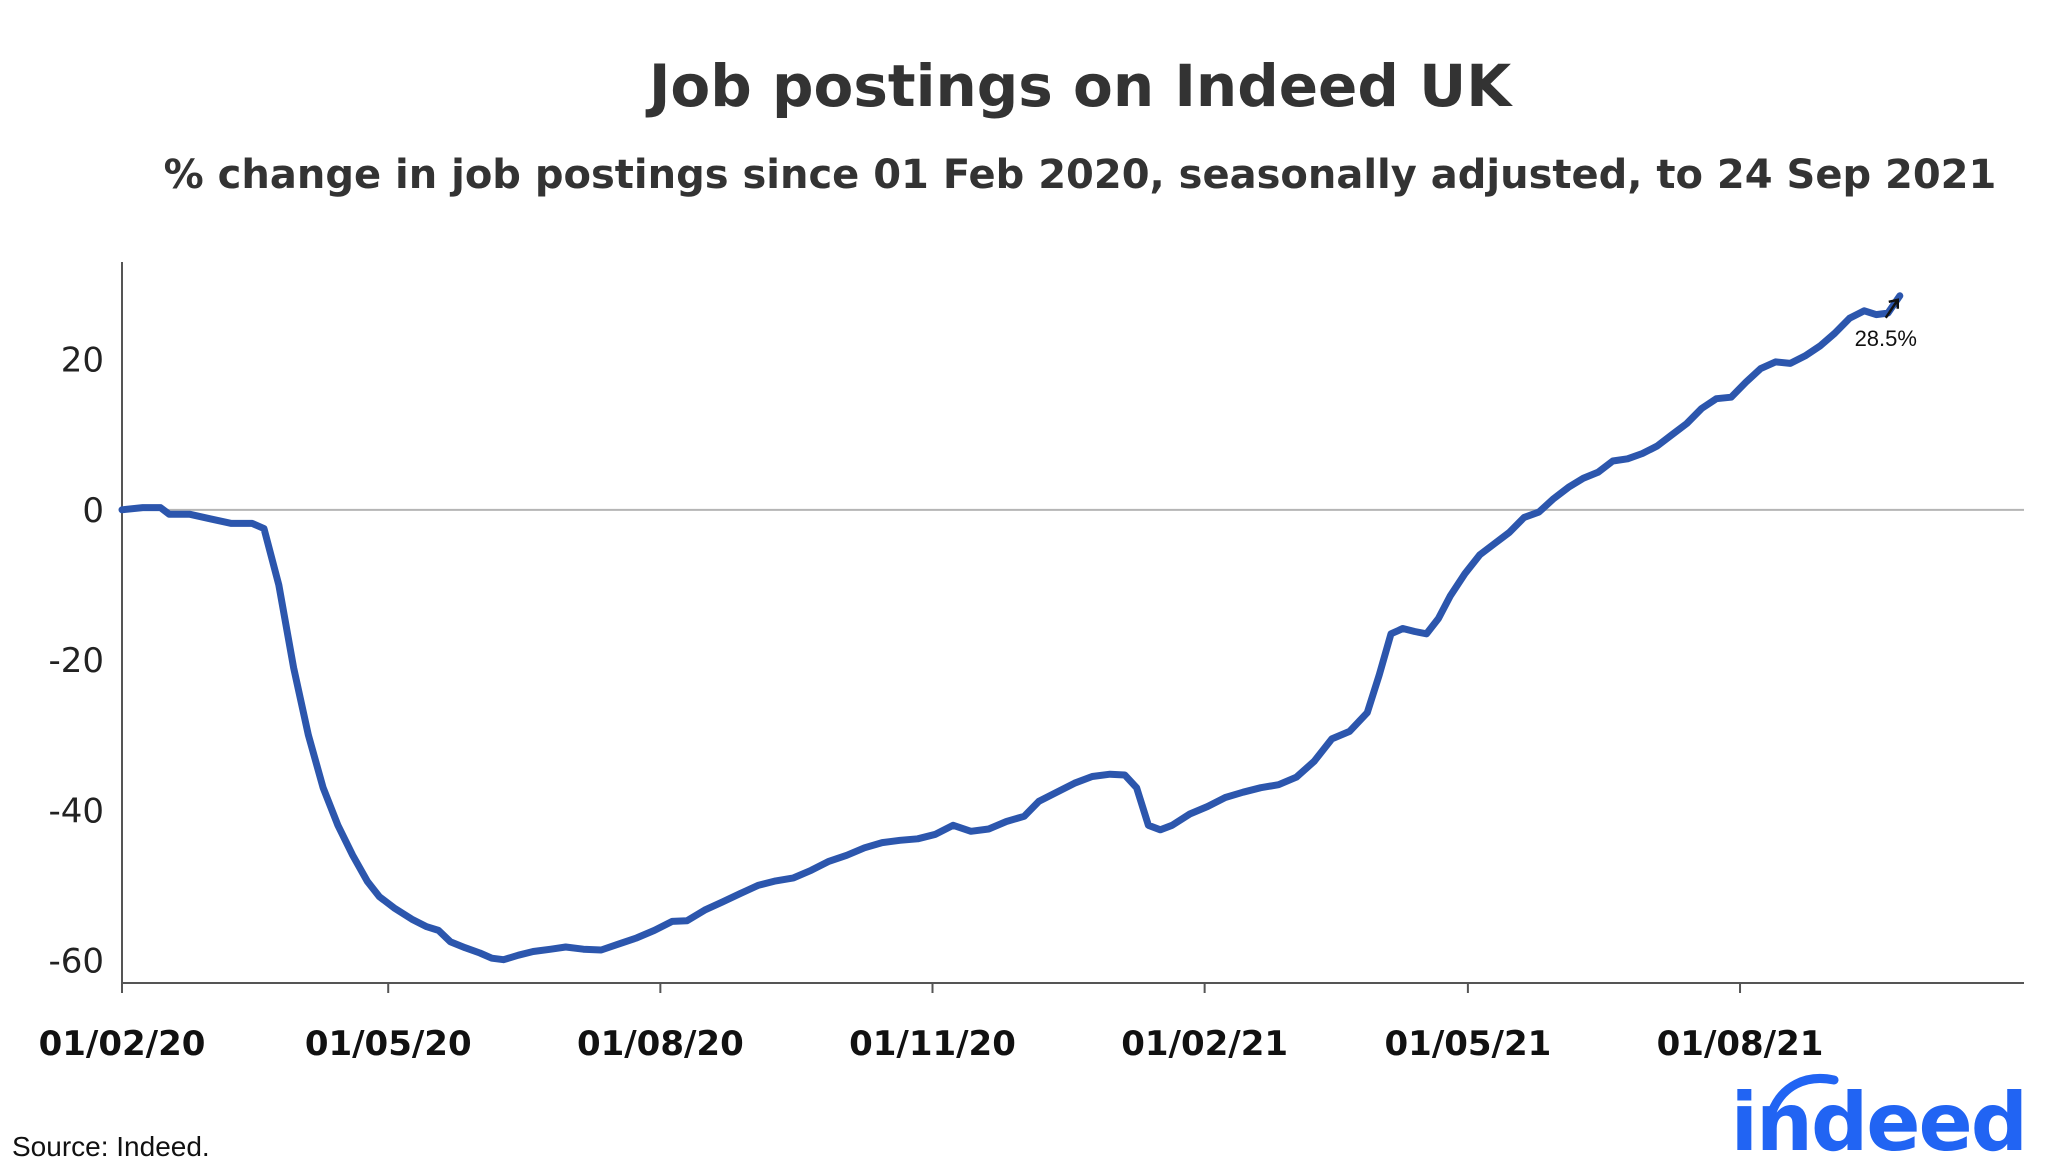 The image size is (2048, 1164). Describe the element at coordinates (76, 811) in the screenshot. I see `y-tick-label: -40` at that location.